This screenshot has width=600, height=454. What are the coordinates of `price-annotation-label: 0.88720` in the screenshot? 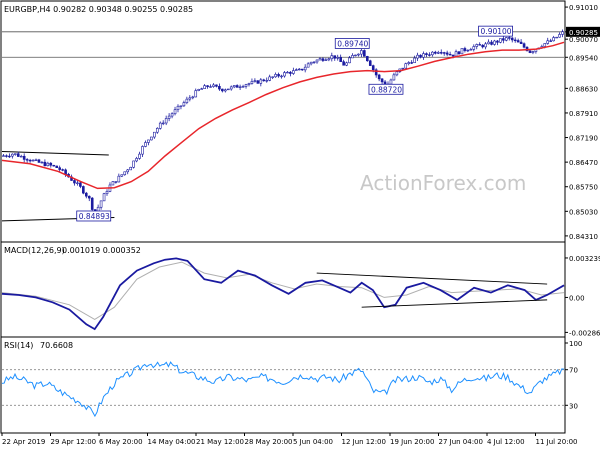 It's located at (386, 89).